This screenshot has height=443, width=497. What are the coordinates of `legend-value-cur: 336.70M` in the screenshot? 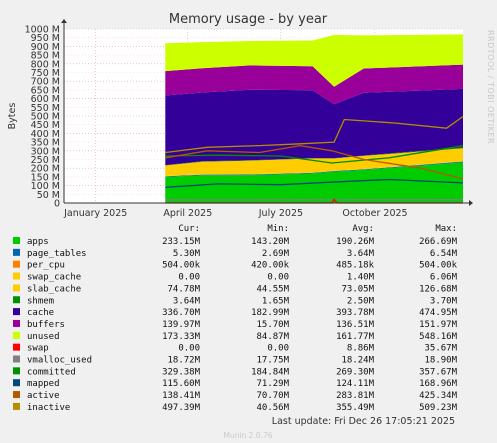 It's located at (181, 313).